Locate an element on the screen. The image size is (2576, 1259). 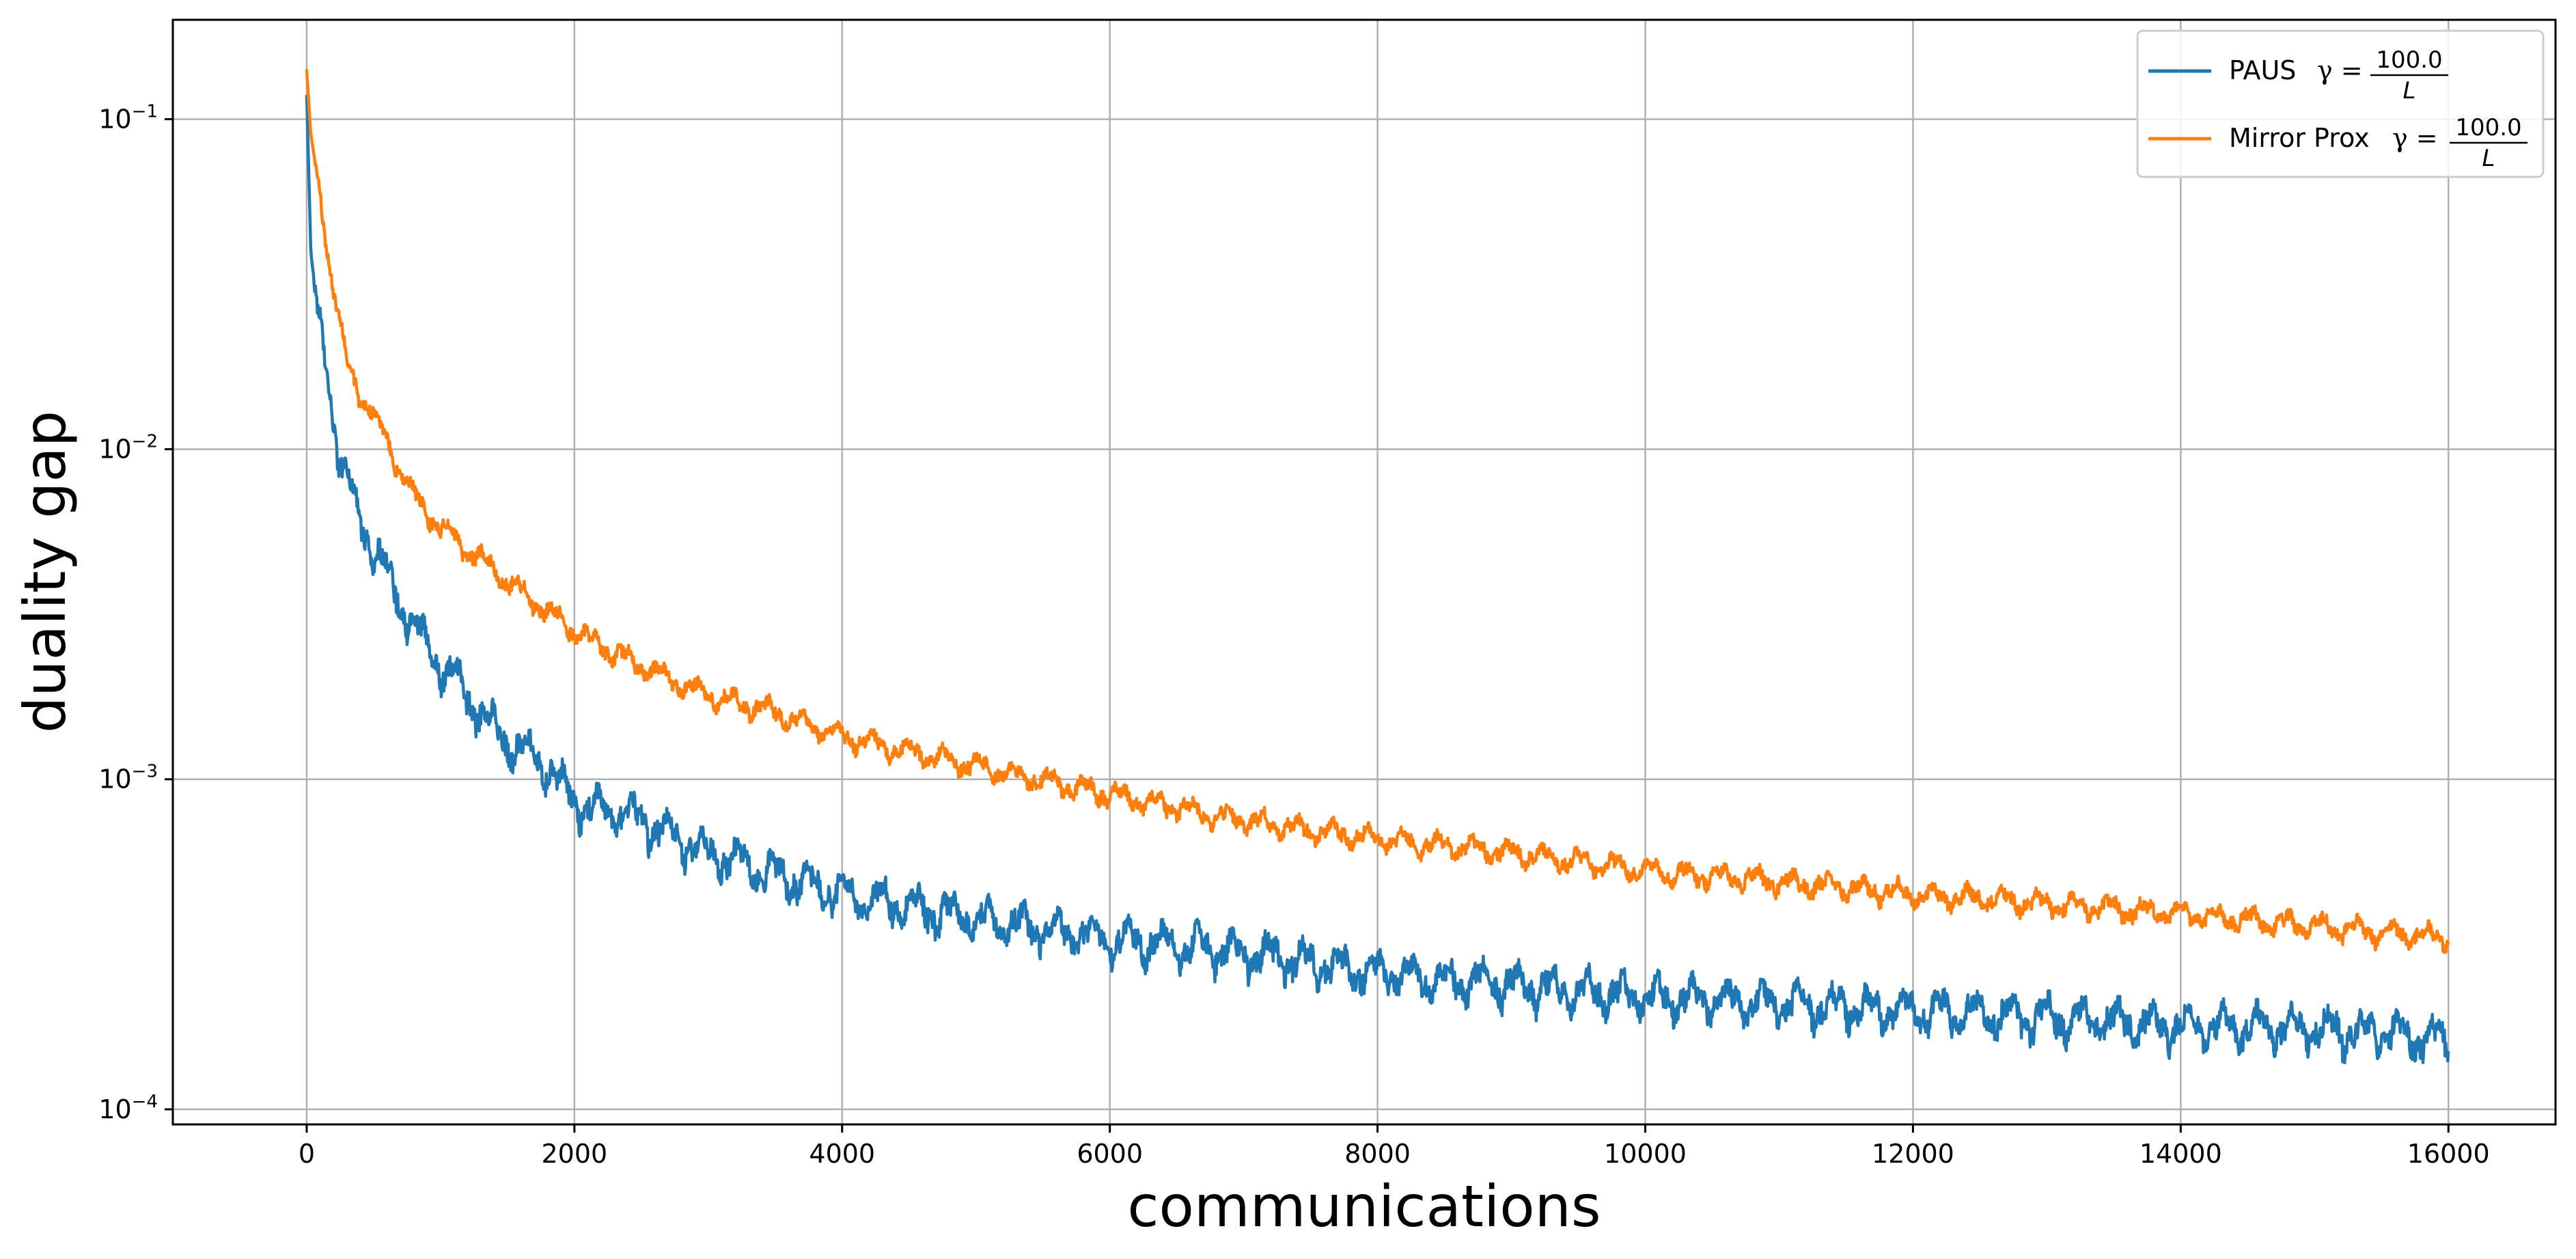
x-tick-label: 6000 is located at coordinates (1110, 1154).